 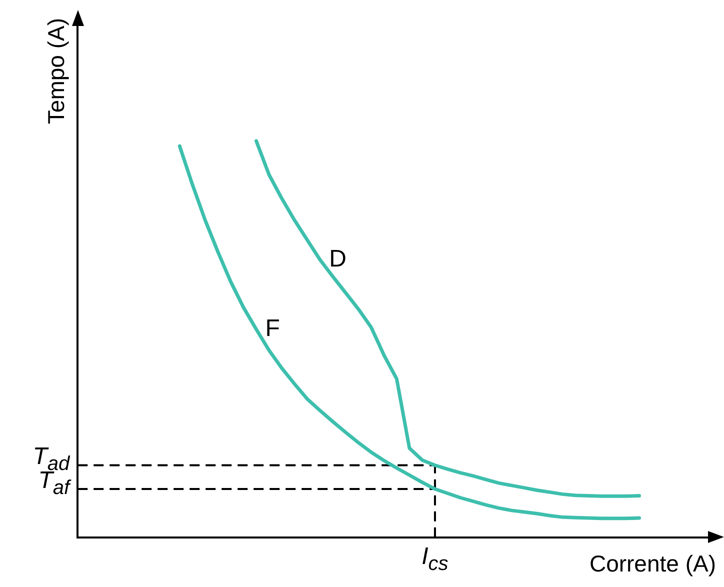 What do you see at coordinates (337, 258) in the screenshot?
I see `series-label: D` at bounding box center [337, 258].